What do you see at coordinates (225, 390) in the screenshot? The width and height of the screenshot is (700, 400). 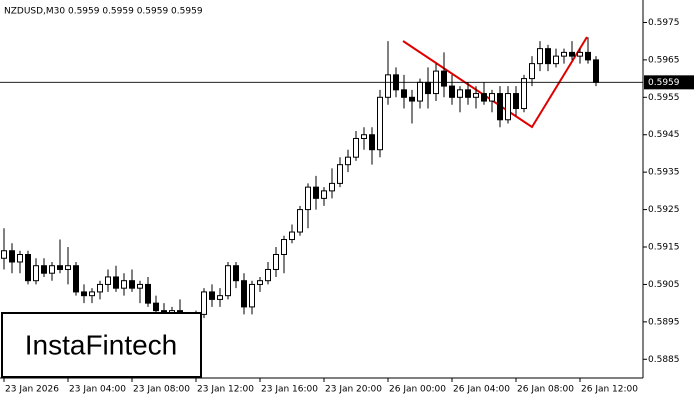 I see `x-tick-label: 23 Jan 12:00` at bounding box center [225, 390].